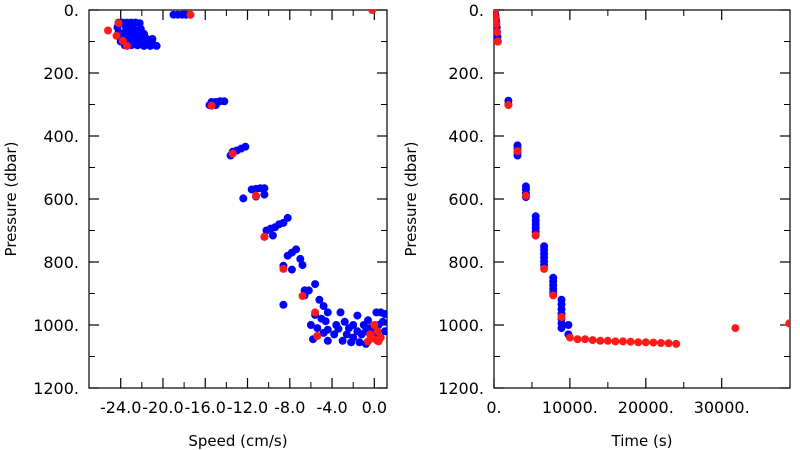  What do you see at coordinates (411, 199) in the screenshot?
I see `y-axis-title: Pressure (dbar)` at bounding box center [411, 199].